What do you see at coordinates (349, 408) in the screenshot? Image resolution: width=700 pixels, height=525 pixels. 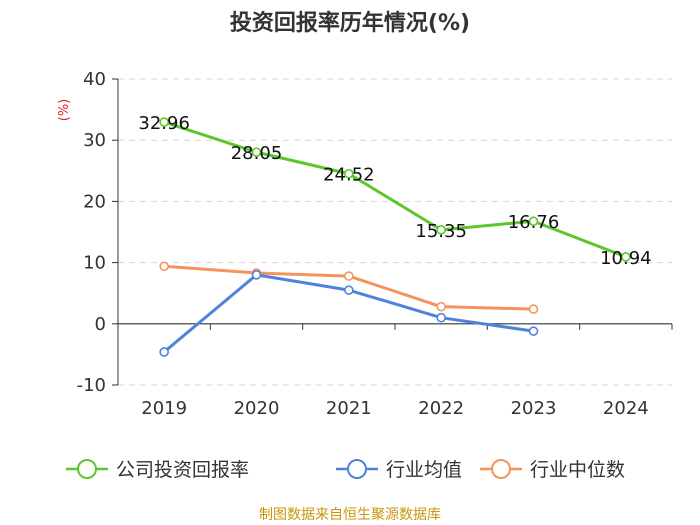 I see `x-tick-label: 2021` at bounding box center [349, 408].